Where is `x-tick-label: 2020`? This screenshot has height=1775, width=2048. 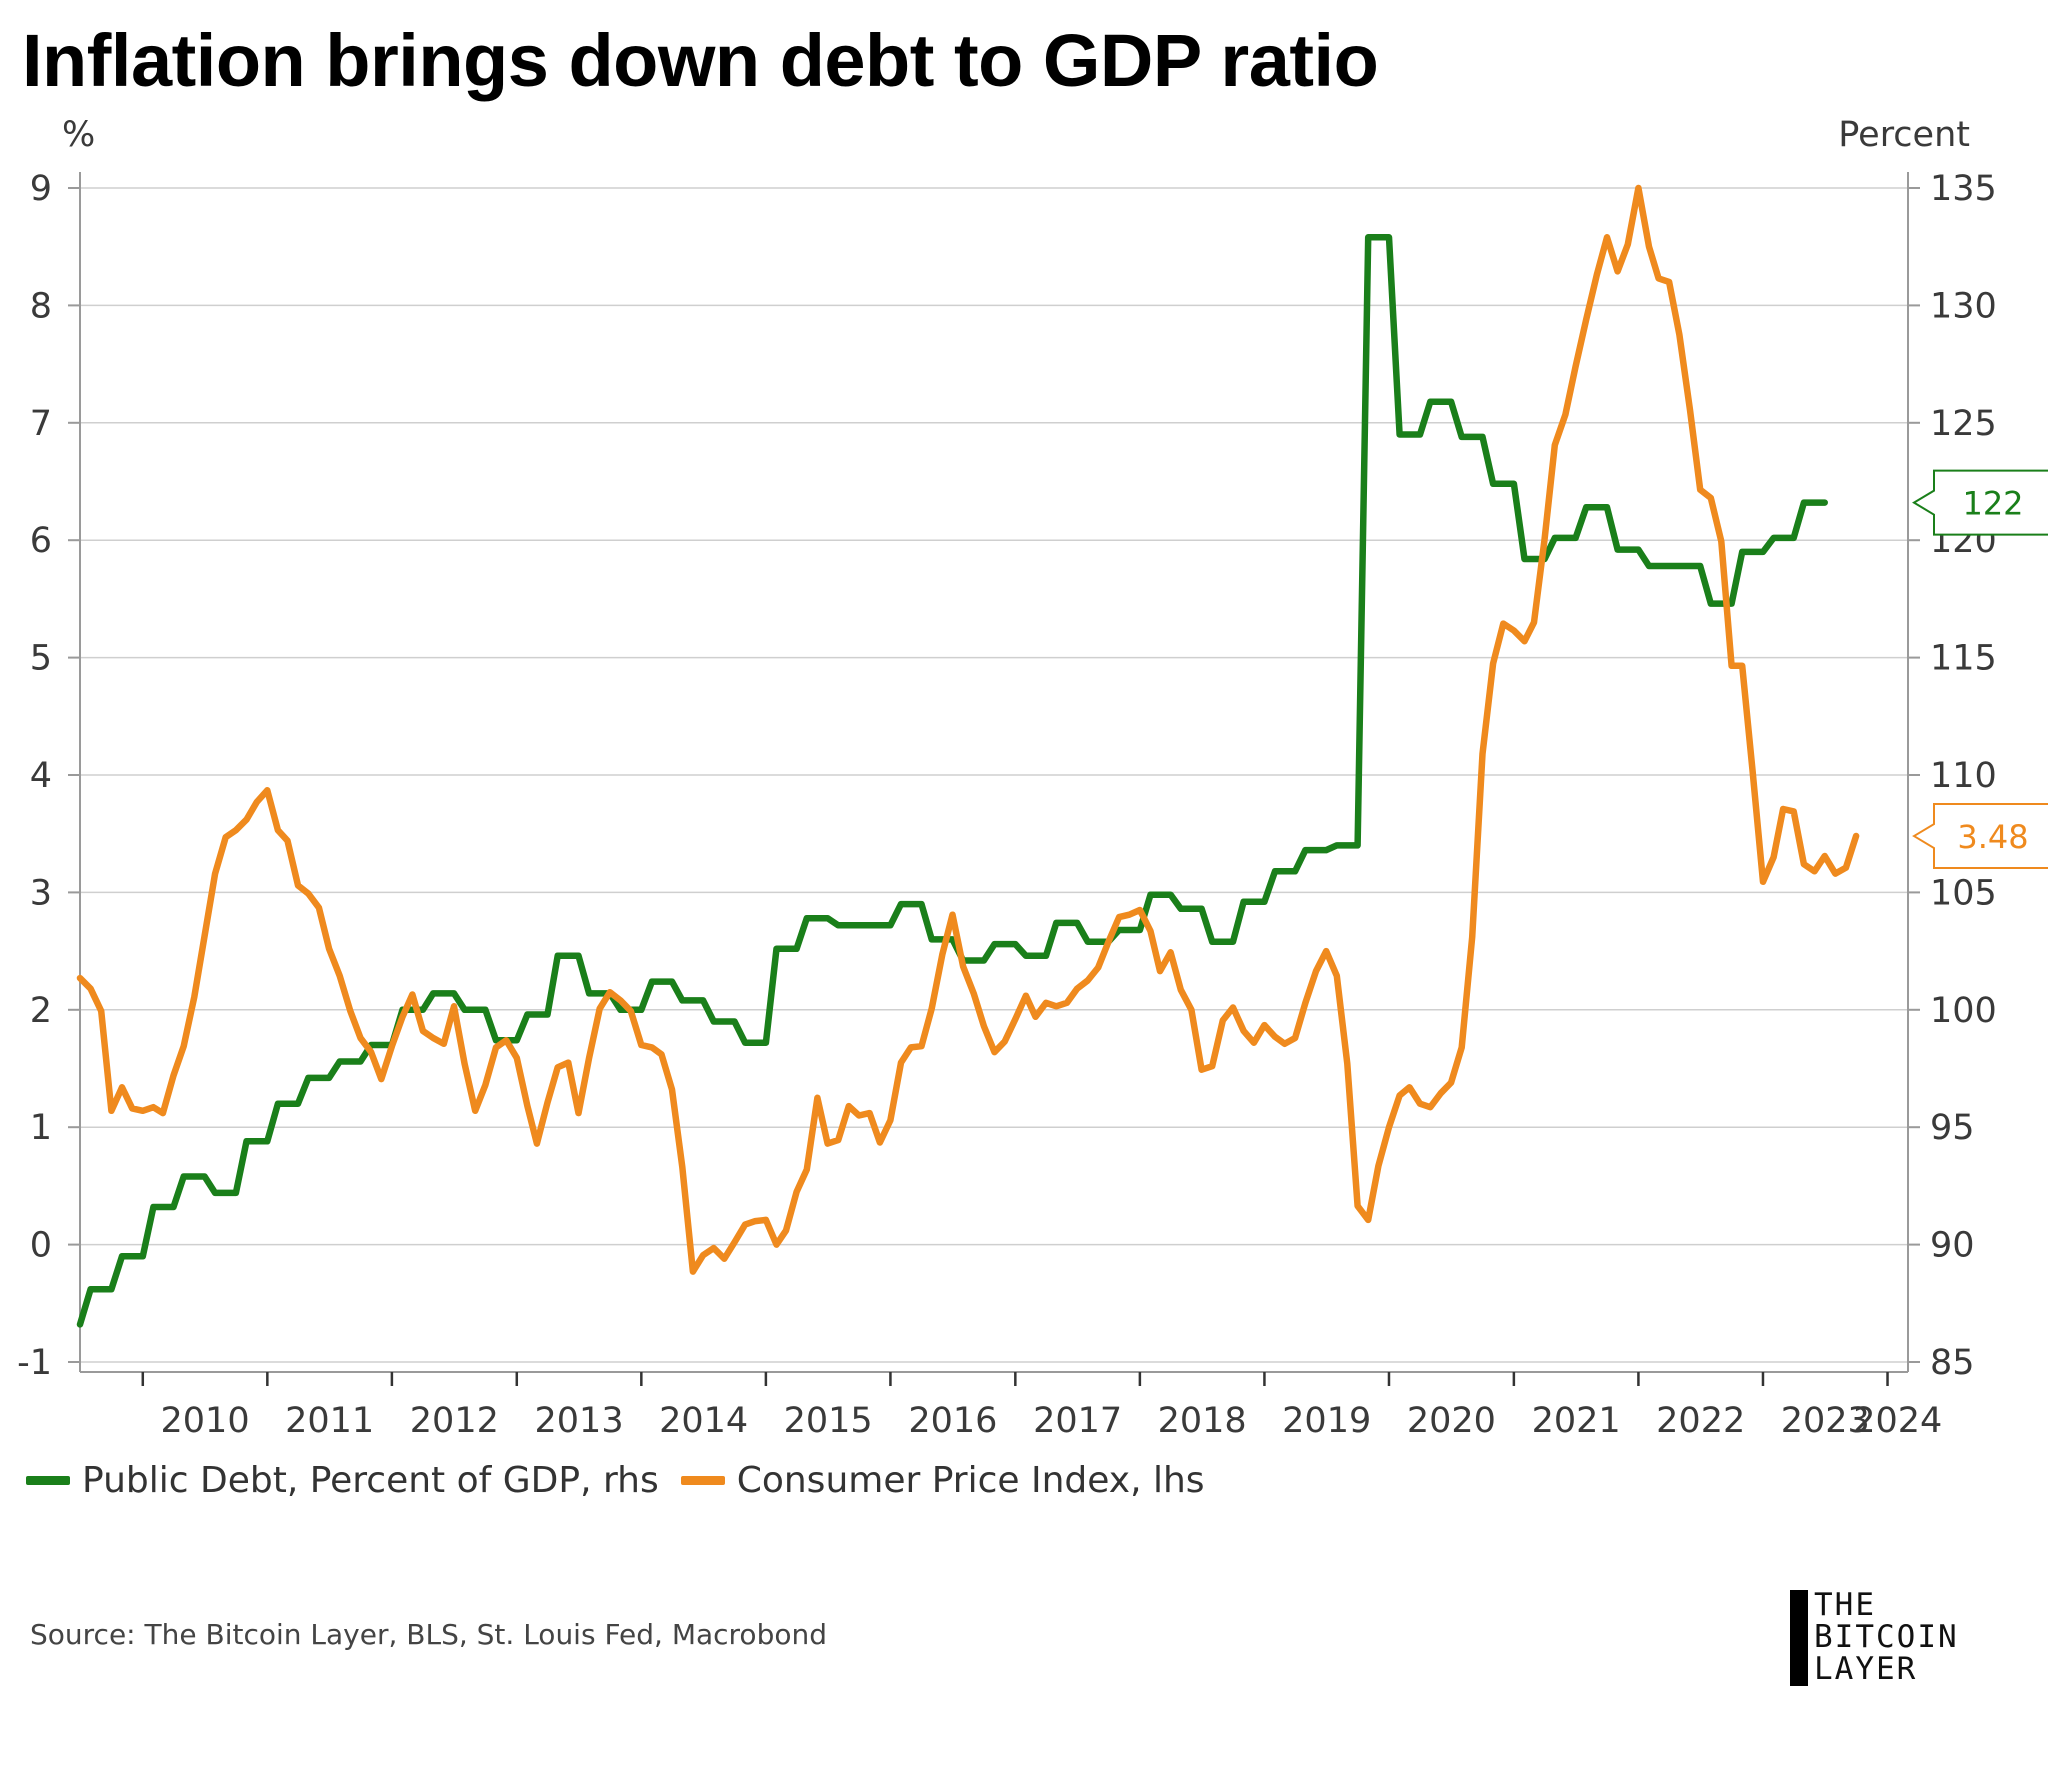
x-tick-label: 2020 is located at coordinates (1451, 1421).